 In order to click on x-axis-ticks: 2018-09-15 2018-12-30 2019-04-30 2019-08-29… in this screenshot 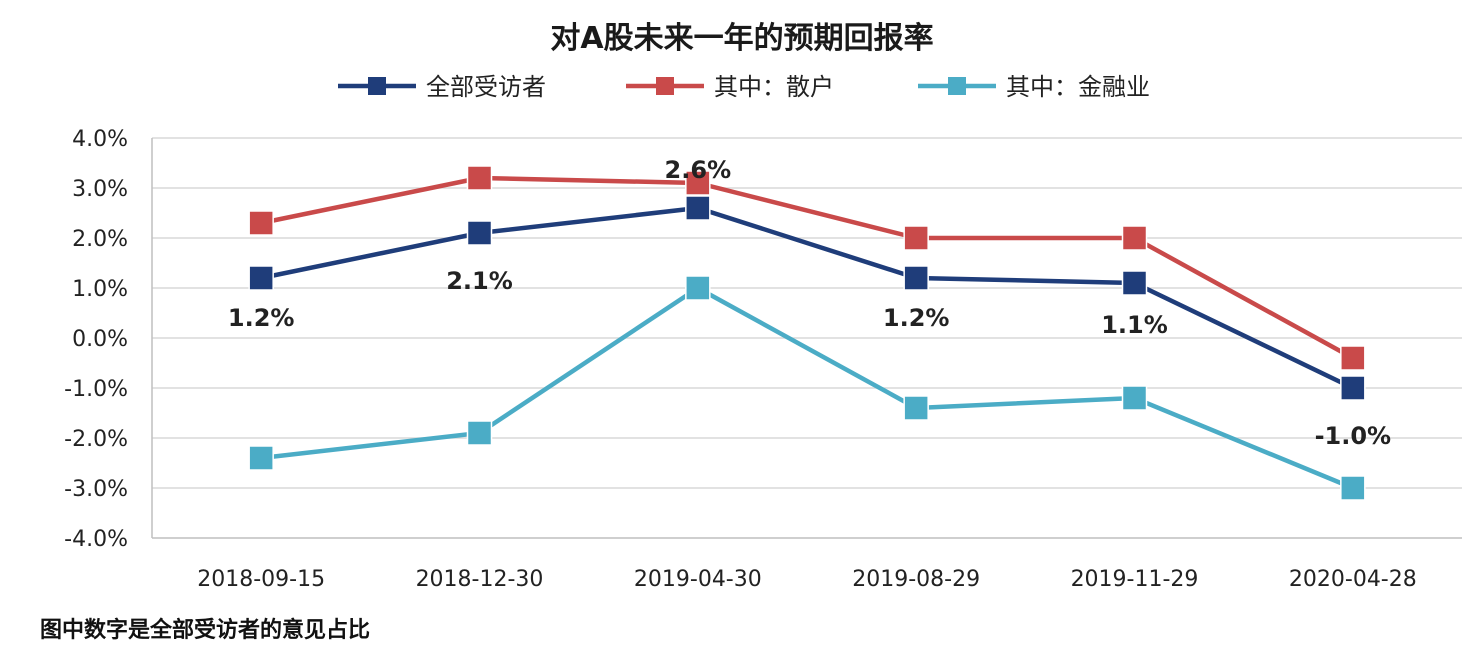, I will do `click(807, 579)`.